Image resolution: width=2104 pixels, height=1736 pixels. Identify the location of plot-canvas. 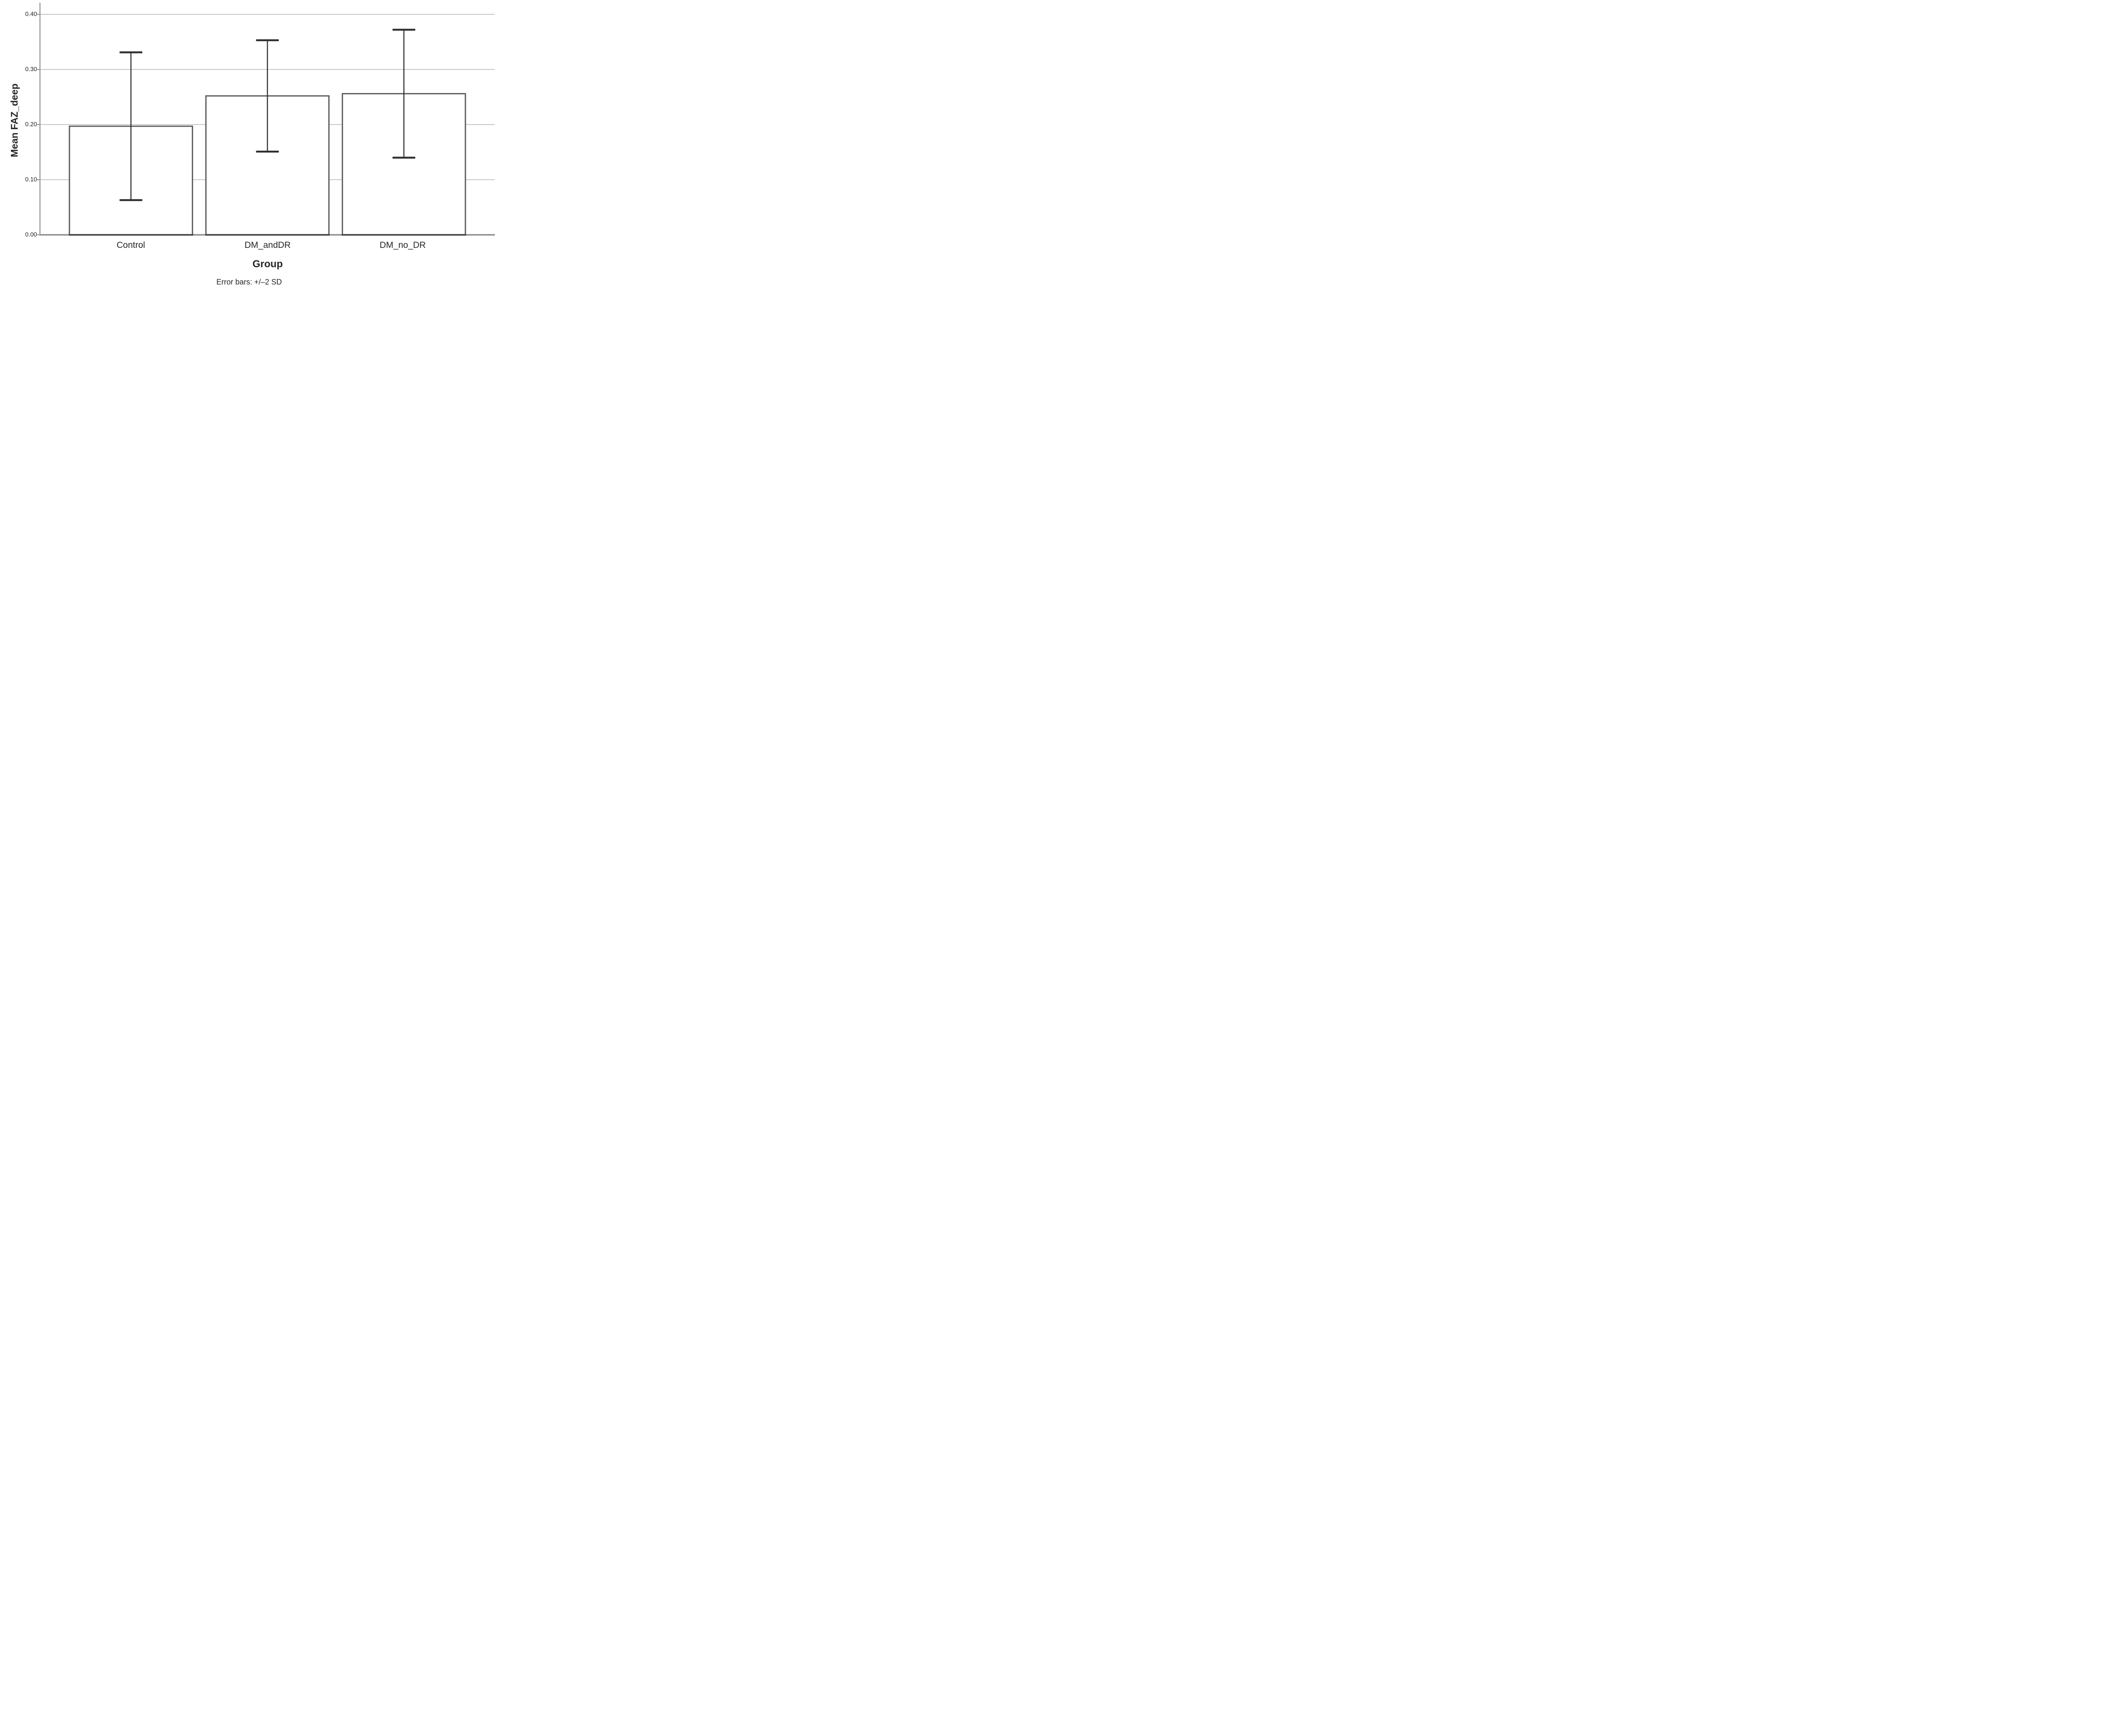
(266, 120).